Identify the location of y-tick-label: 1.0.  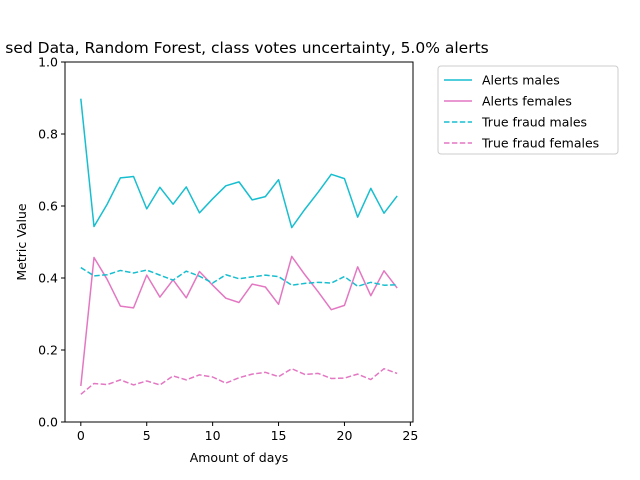
(48, 62).